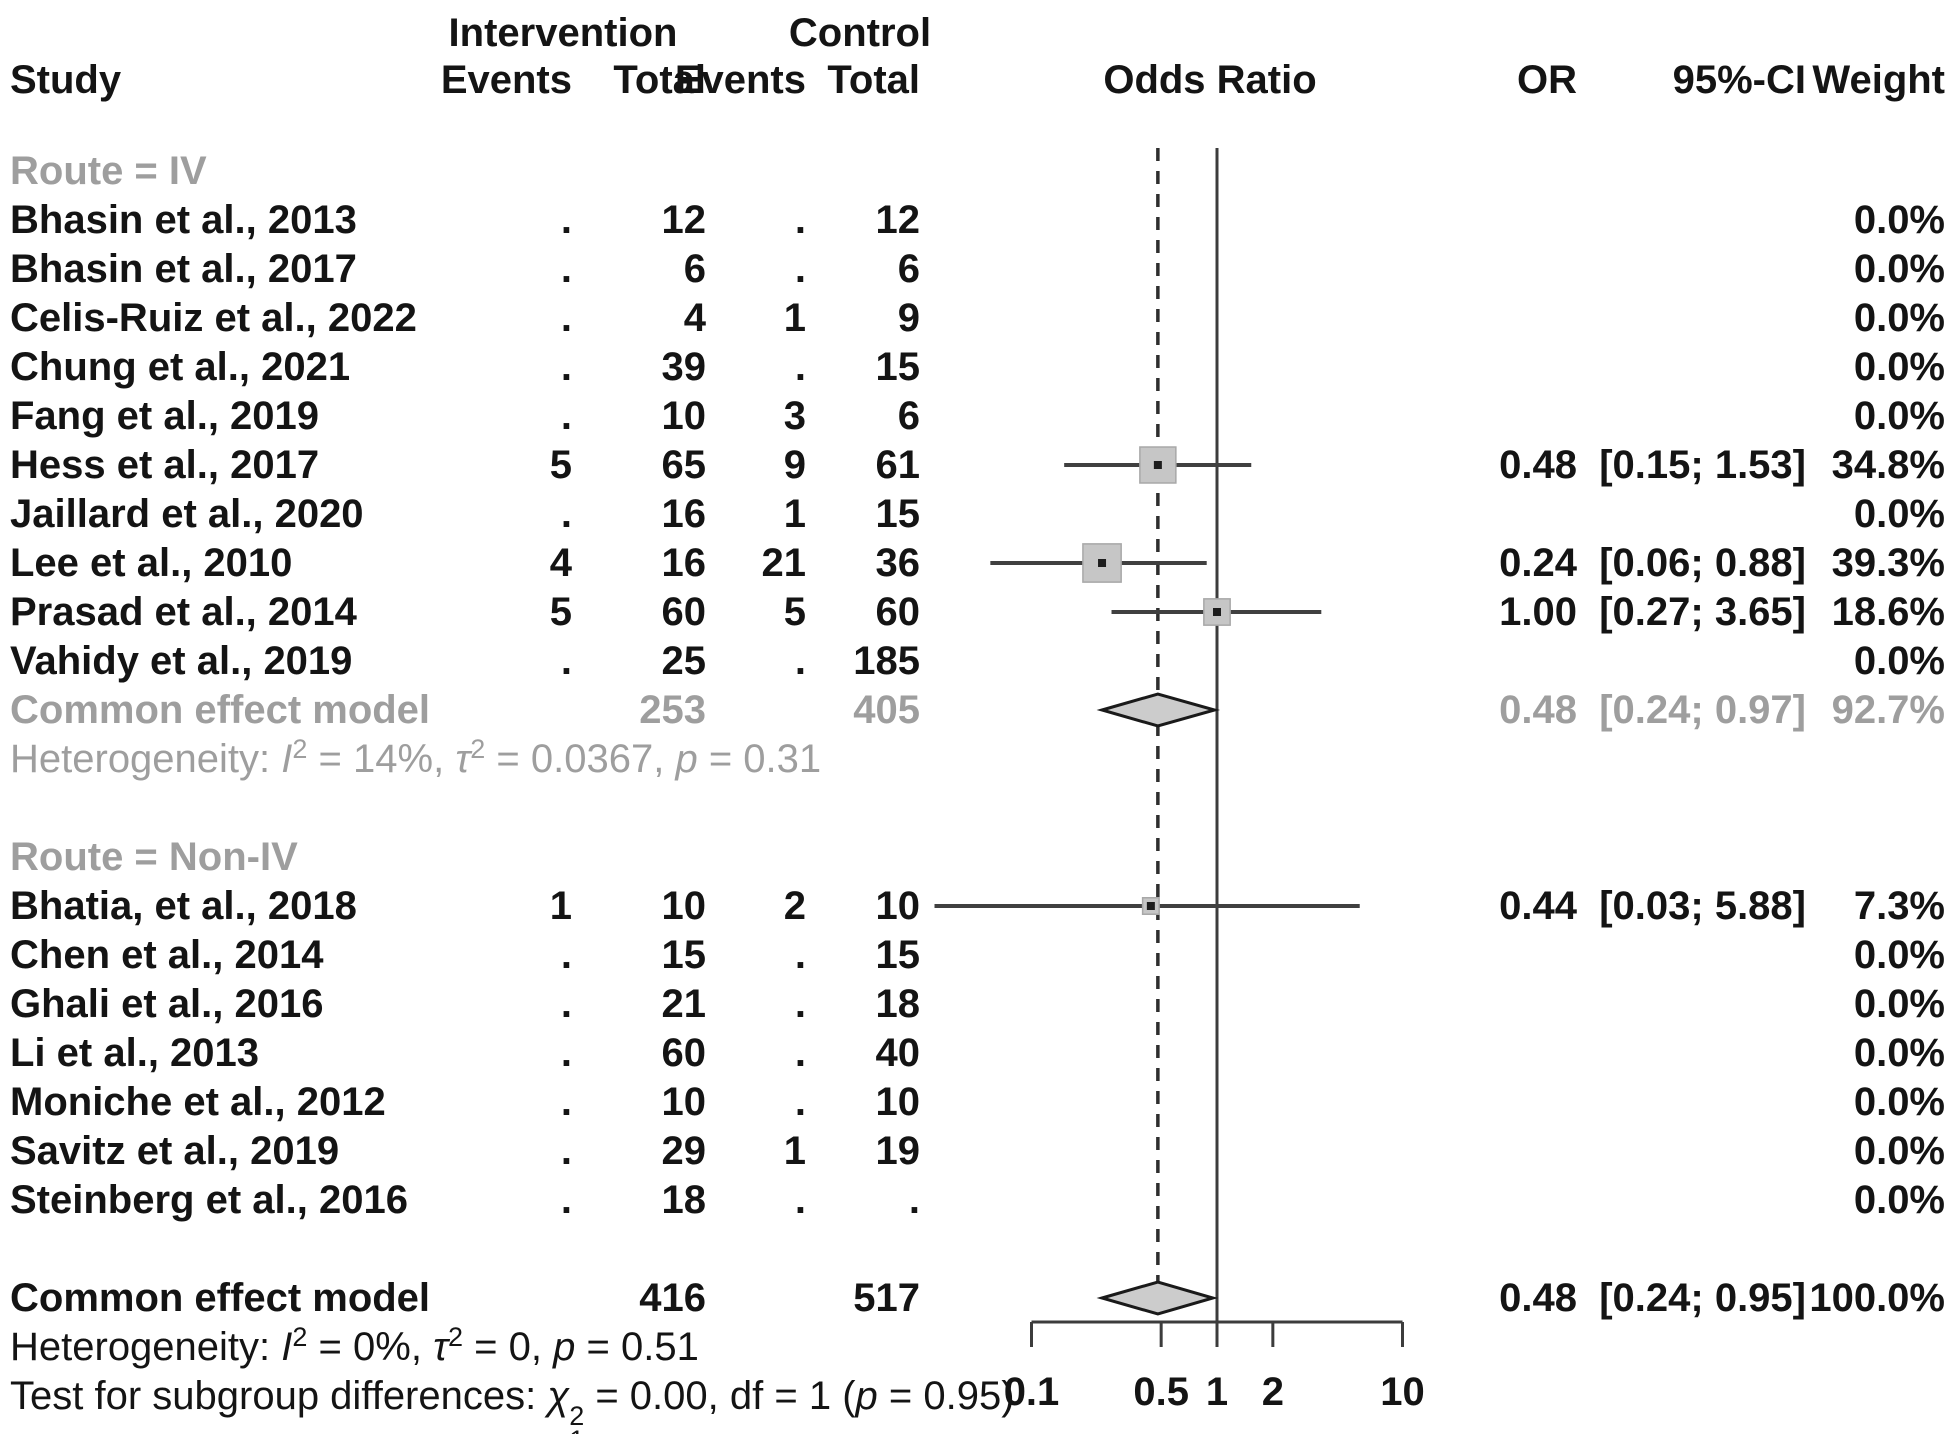 The image size is (1957, 1434). Describe the element at coordinates (684, 1151) in the screenshot. I see `intervention-total: 29` at that location.